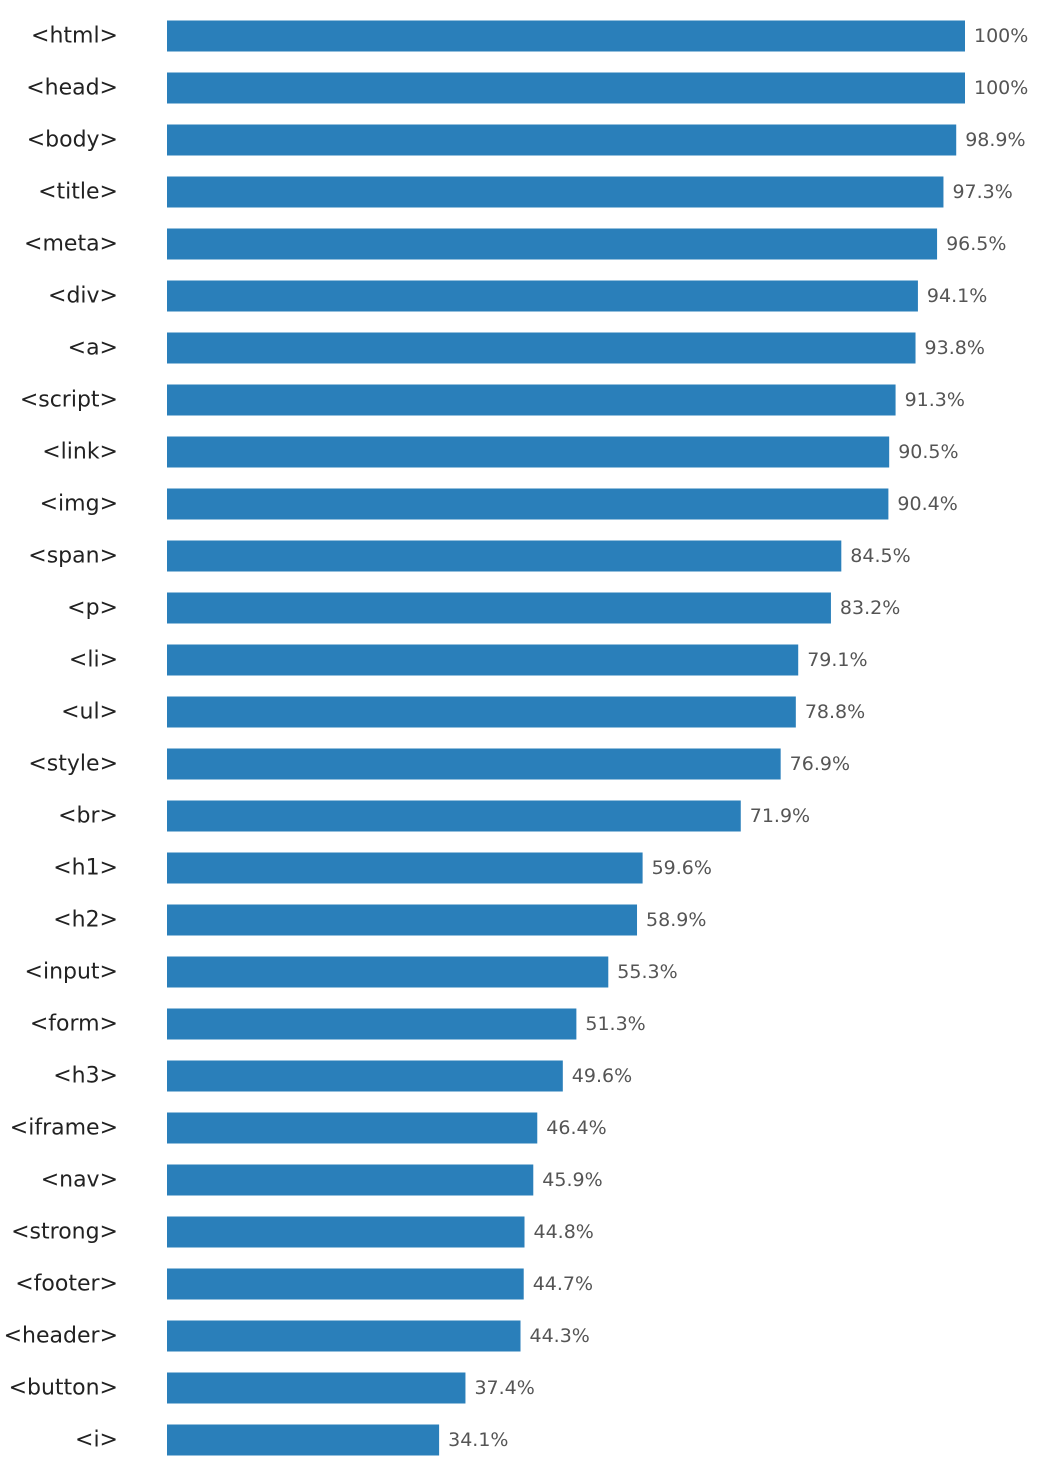  Describe the element at coordinates (72, 140) in the screenshot. I see `category-label: <body>` at that location.